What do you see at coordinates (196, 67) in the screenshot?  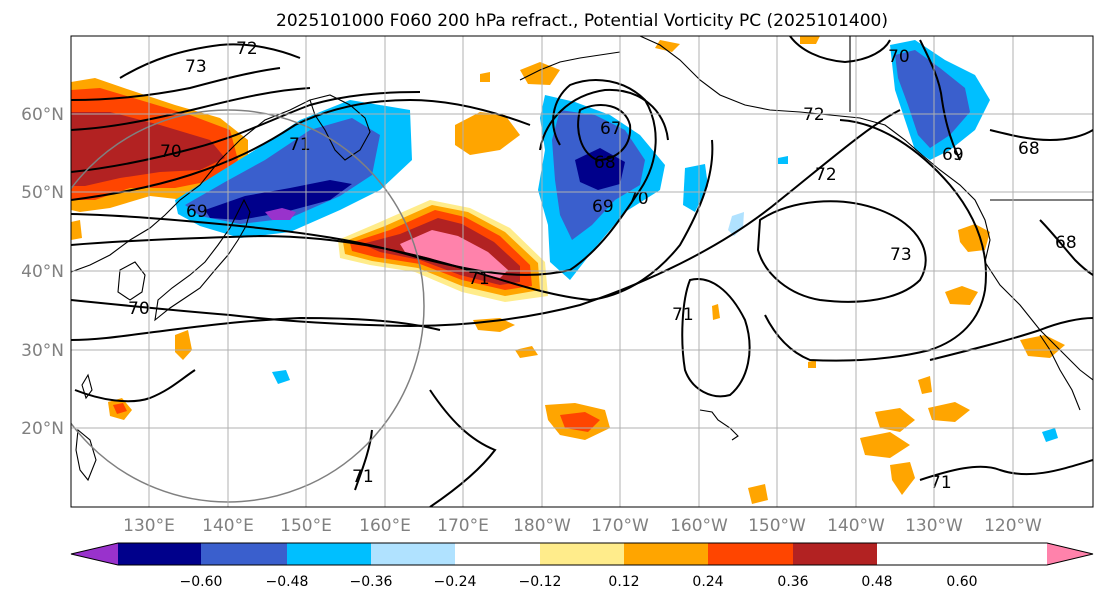 I see `contour-label: 73` at bounding box center [196, 67].